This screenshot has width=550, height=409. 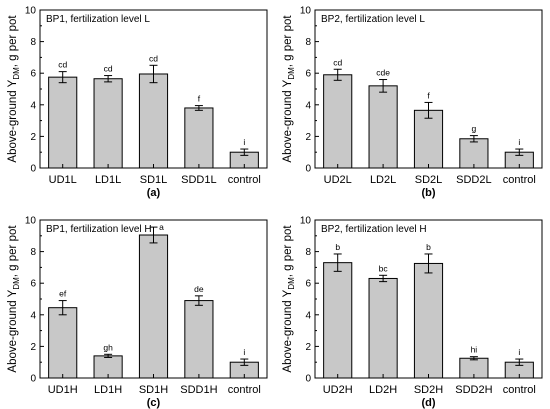 What do you see at coordinates (383, 328) in the screenshot?
I see `bar-LD2H` at bounding box center [383, 328].